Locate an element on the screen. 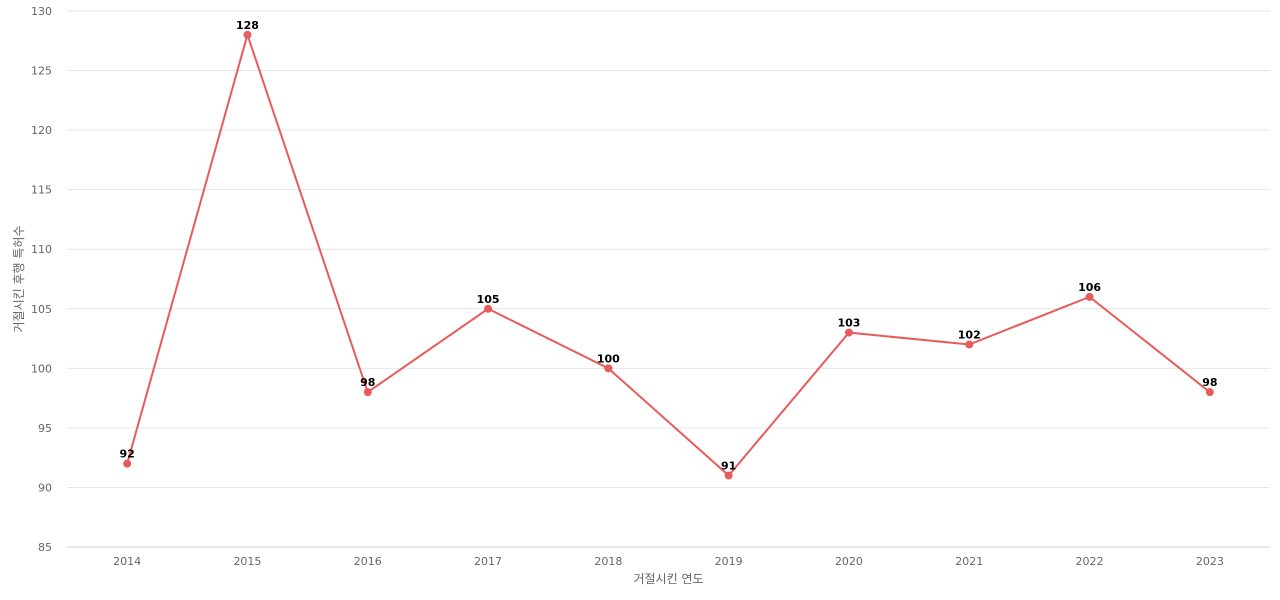 This screenshot has height=600, width=1280. y-tick-label: 130 is located at coordinates (41, 11).